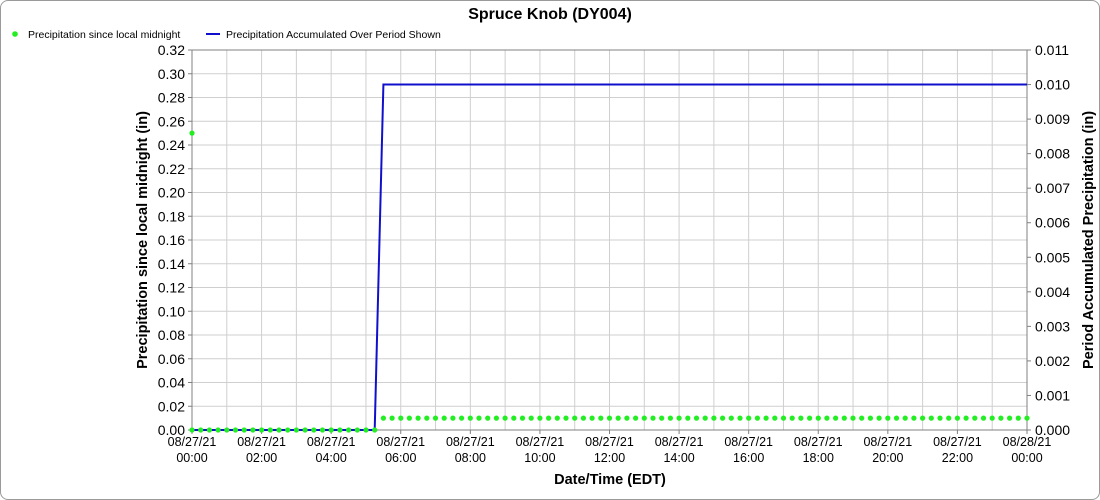 The height and width of the screenshot is (500, 1100). Describe the element at coordinates (171, 98) in the screenshot. I see `y-left-tick-label: 0.28` at that location.